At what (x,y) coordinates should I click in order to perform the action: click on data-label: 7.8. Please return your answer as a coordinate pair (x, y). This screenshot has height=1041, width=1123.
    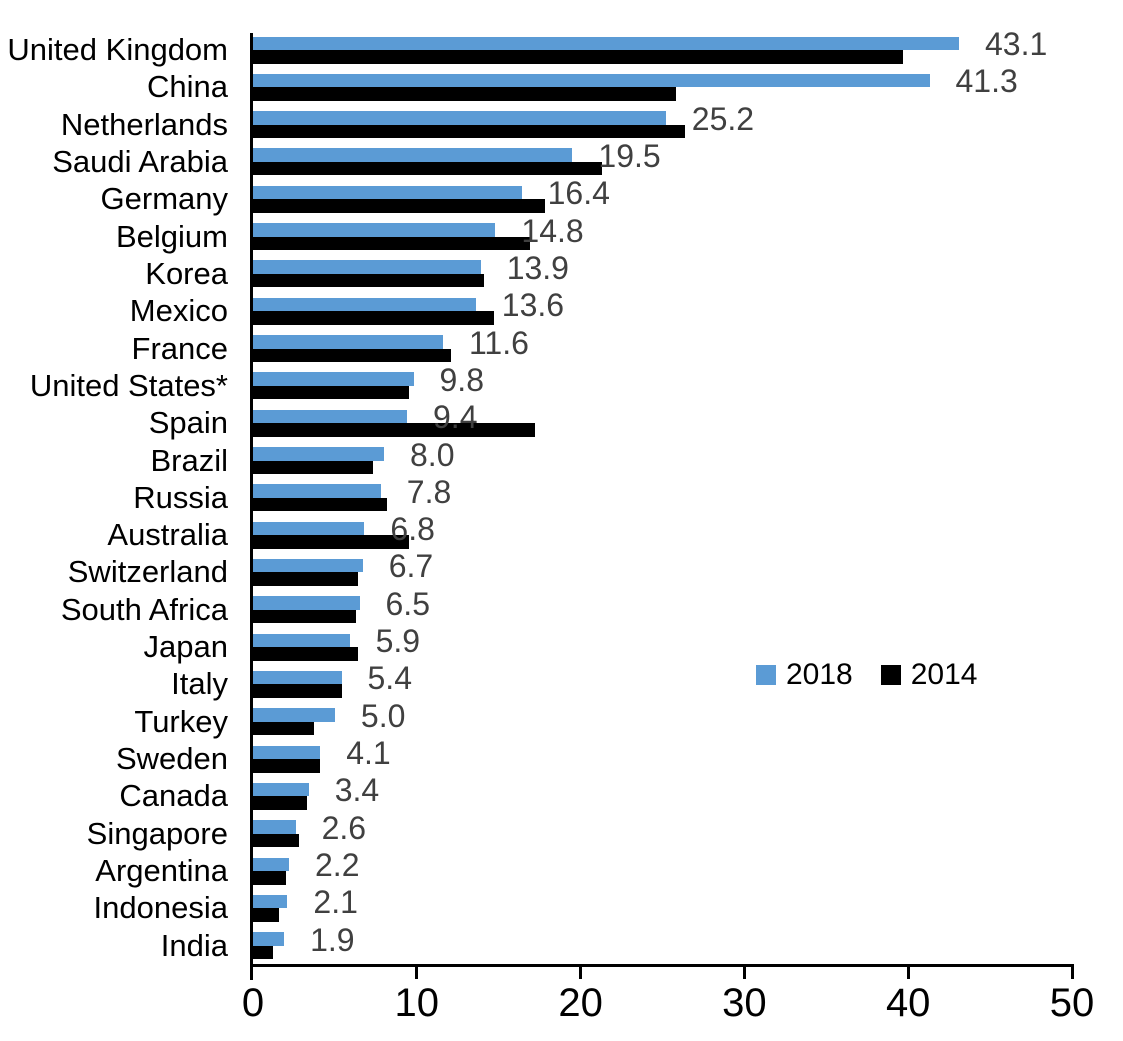
    Looking at the image, I should click on (429, 491).